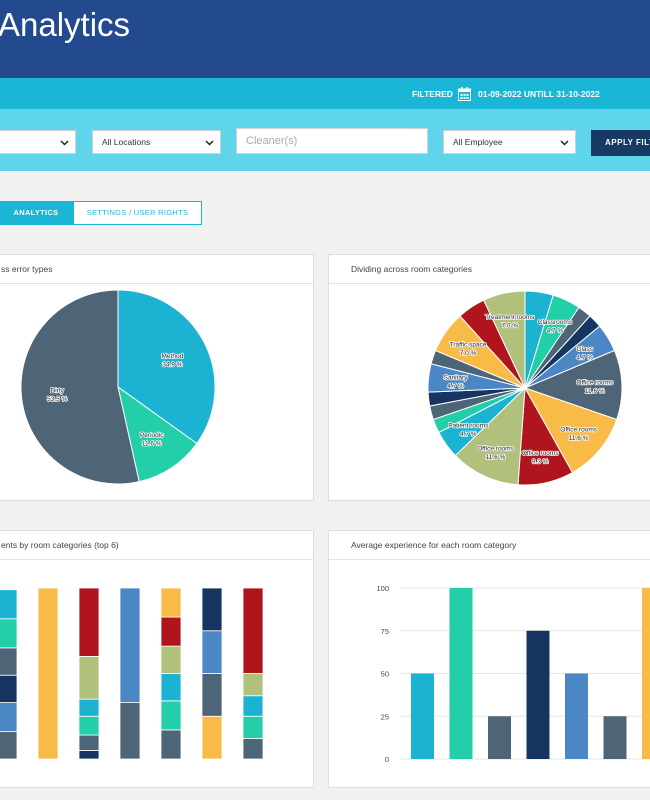  Describe the element at coordinates (156, 545) in the screenshot. I see `card-title: ents by room categories (top 6)` at that location.